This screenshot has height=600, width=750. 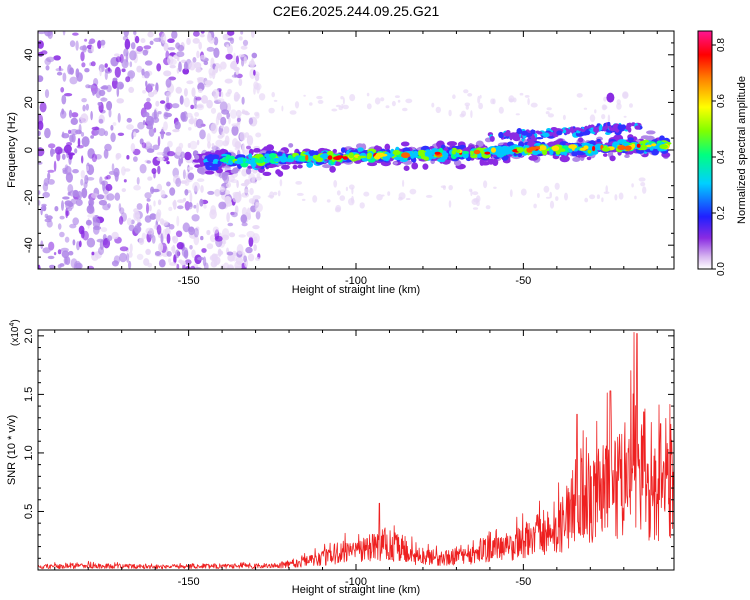 I want to click on y-tick-label: 0.5, so click(x=29, y=511).